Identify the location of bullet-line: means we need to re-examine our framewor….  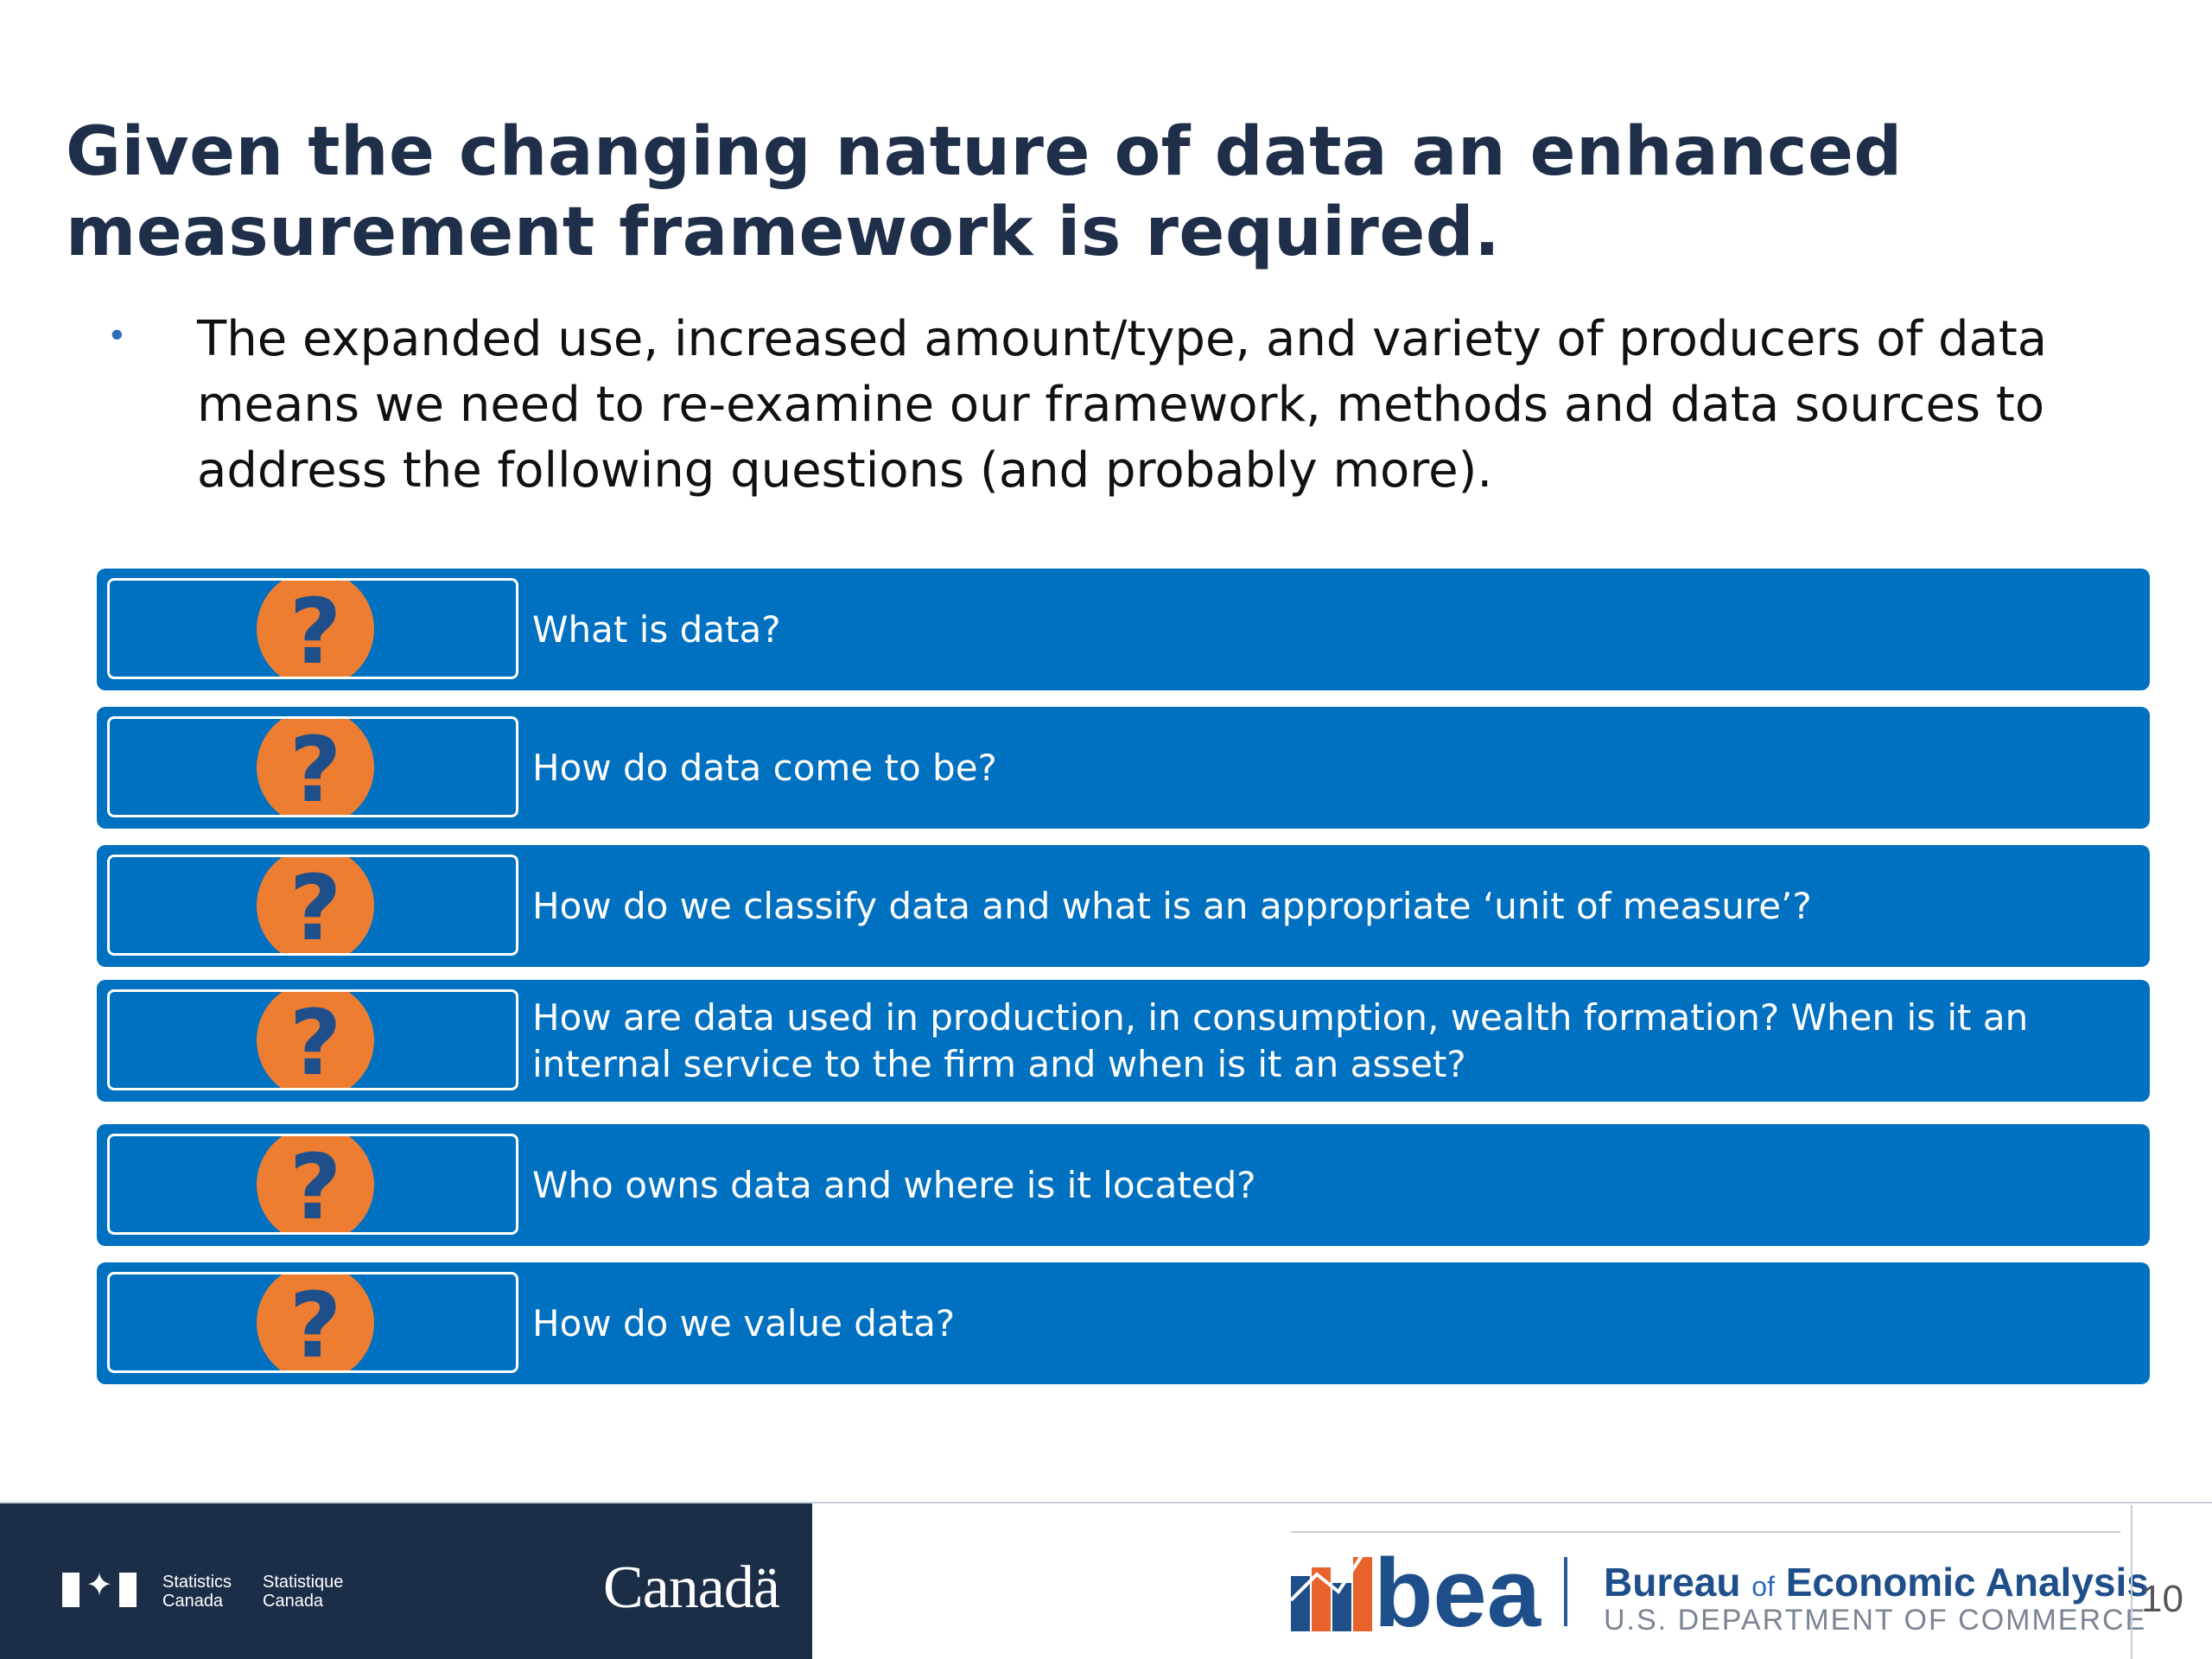
(1121, 405).